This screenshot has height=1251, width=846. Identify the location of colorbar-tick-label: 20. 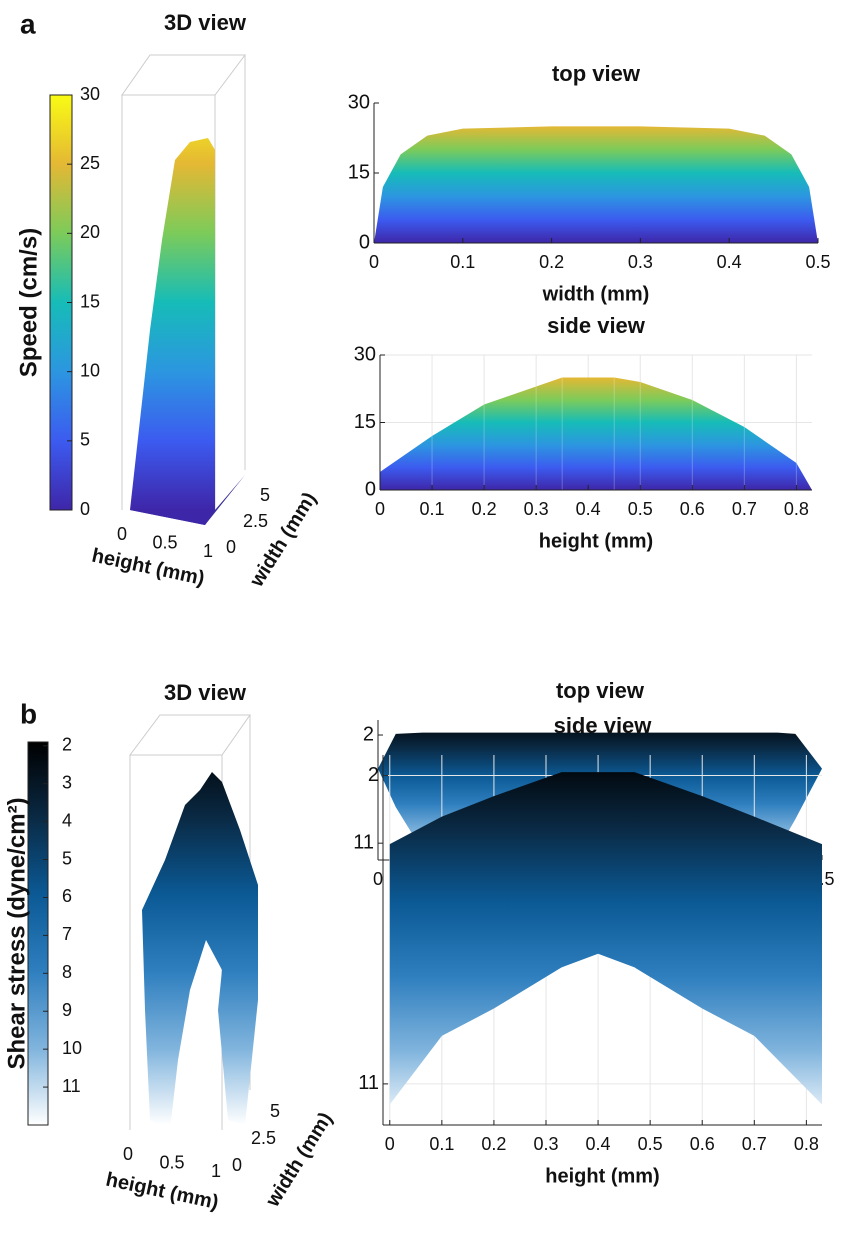
(90, 232).